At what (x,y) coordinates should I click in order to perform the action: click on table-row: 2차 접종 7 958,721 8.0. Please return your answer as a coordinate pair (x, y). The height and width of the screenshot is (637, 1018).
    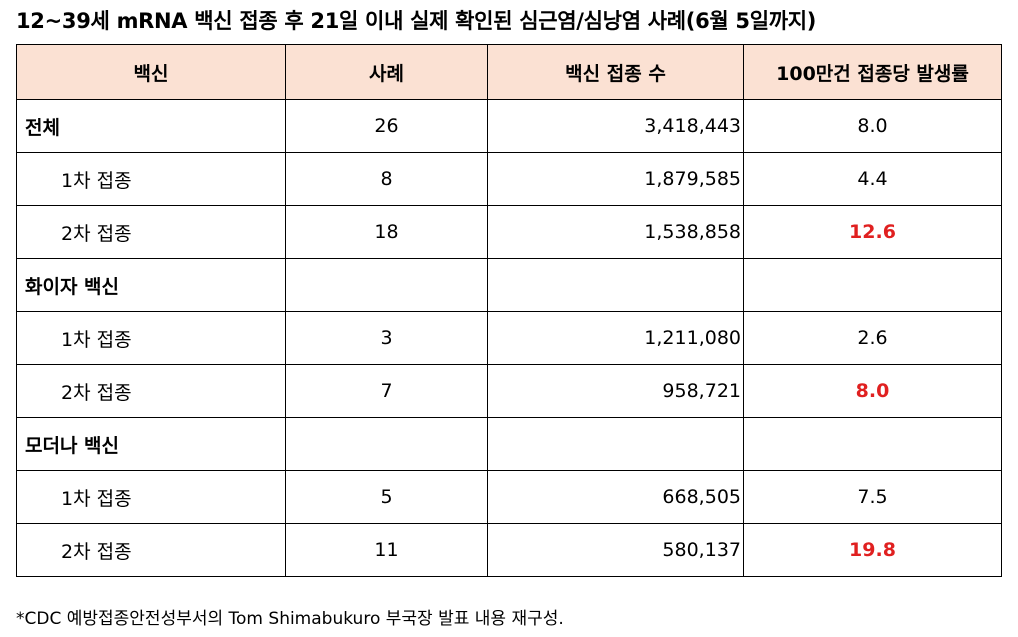
    Looking at the image, I should click on (509, 391).